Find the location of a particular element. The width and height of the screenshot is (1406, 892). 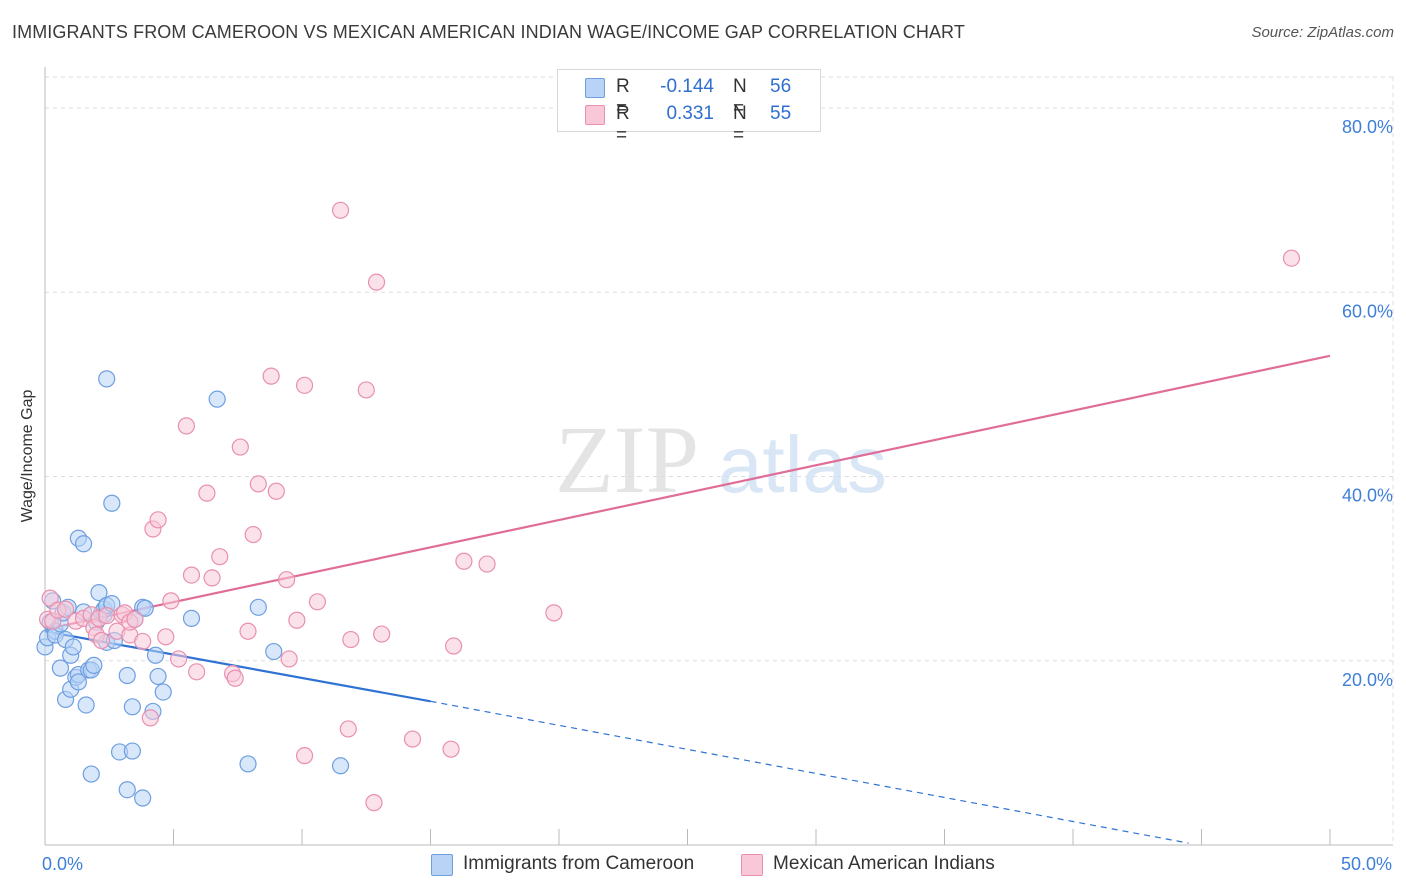

watermark-zip: ZIP is located at coordinates (627, 459).